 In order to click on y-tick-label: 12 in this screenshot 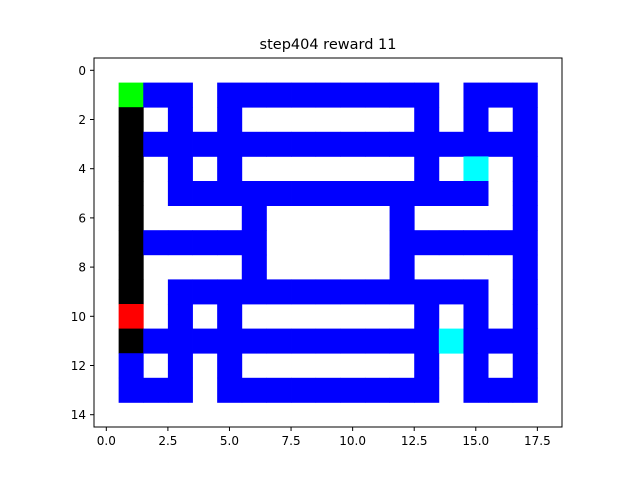, I will do `click(78, 366)`.